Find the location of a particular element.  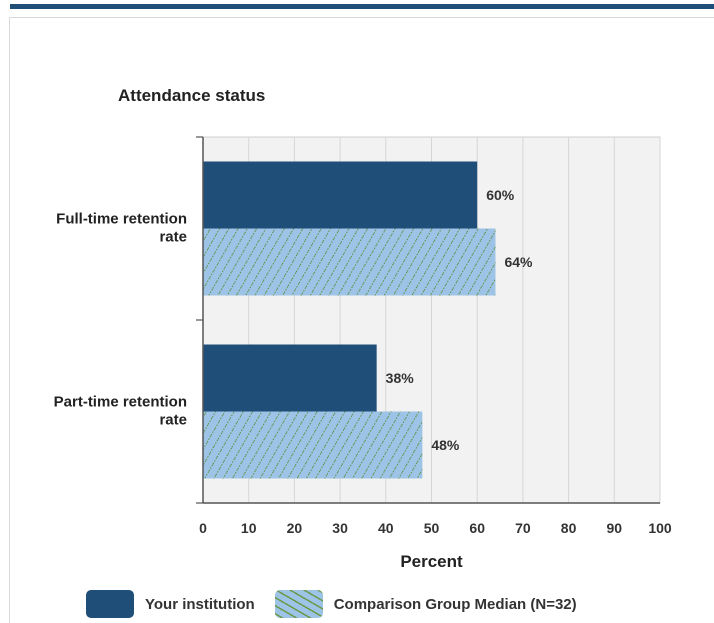

x-tick-label: 90 is located at coordinates (615, 528).